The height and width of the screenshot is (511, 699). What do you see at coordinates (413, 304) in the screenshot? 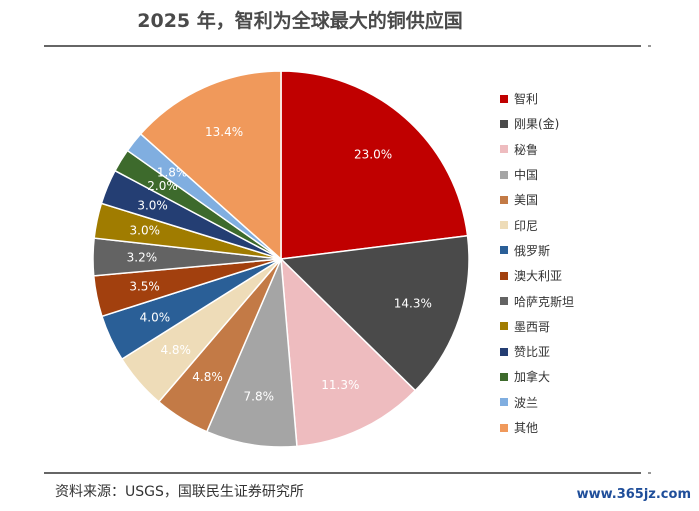
I see `slice-value-label: 14.3%` at bounding box center [413, 304].